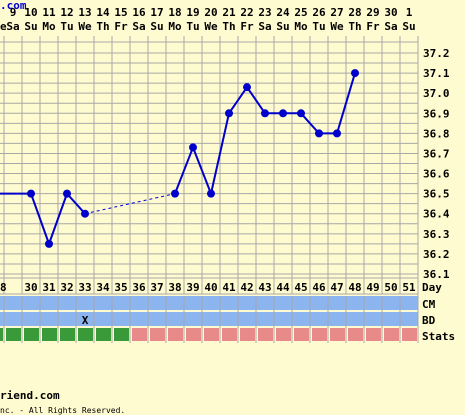  I want to click on date-label: 20, so click(210, 12).